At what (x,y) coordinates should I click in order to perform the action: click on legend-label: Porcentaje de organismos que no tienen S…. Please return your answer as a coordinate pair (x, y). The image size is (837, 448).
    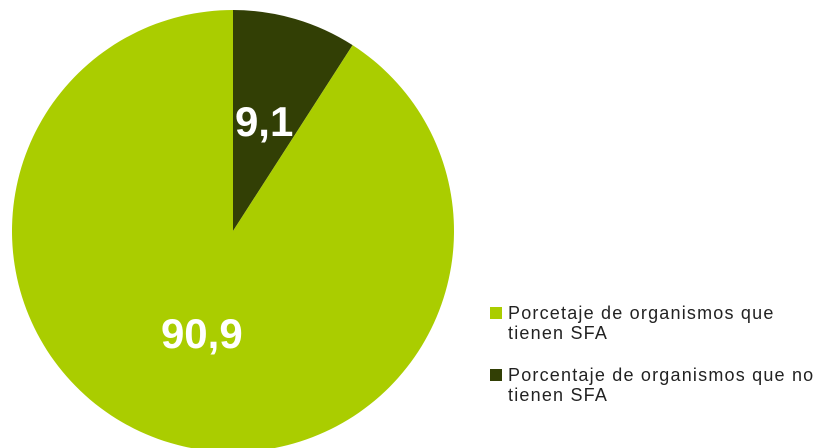
    Looking at the image, I should click on (661, 385).